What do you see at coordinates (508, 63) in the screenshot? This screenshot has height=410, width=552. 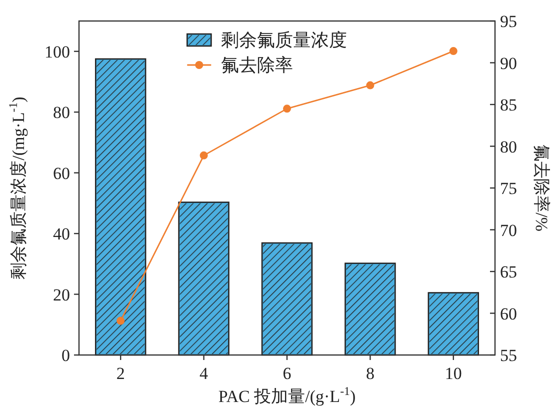 I see `y2-tick-label: 90` at bounding box center [508, 63].